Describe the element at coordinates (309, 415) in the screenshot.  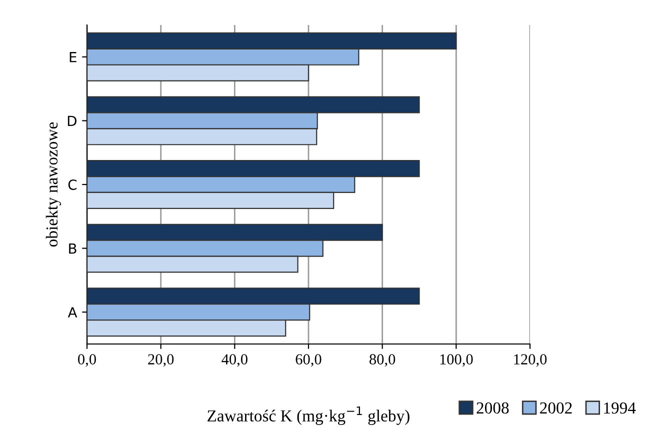
I see `x-axis-title: Zawartość K (mg·kg$^{−1}$ gleby)` at that location.